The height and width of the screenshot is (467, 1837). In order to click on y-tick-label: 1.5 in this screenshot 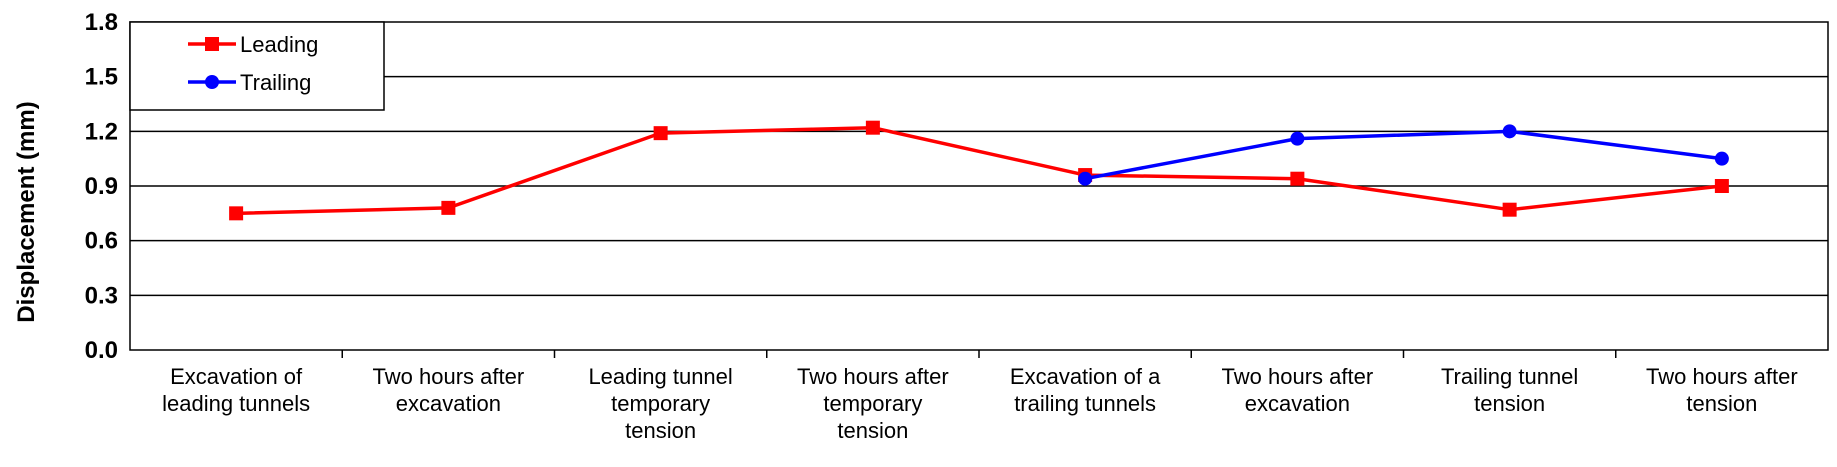, I will do `click(101, 77)`.